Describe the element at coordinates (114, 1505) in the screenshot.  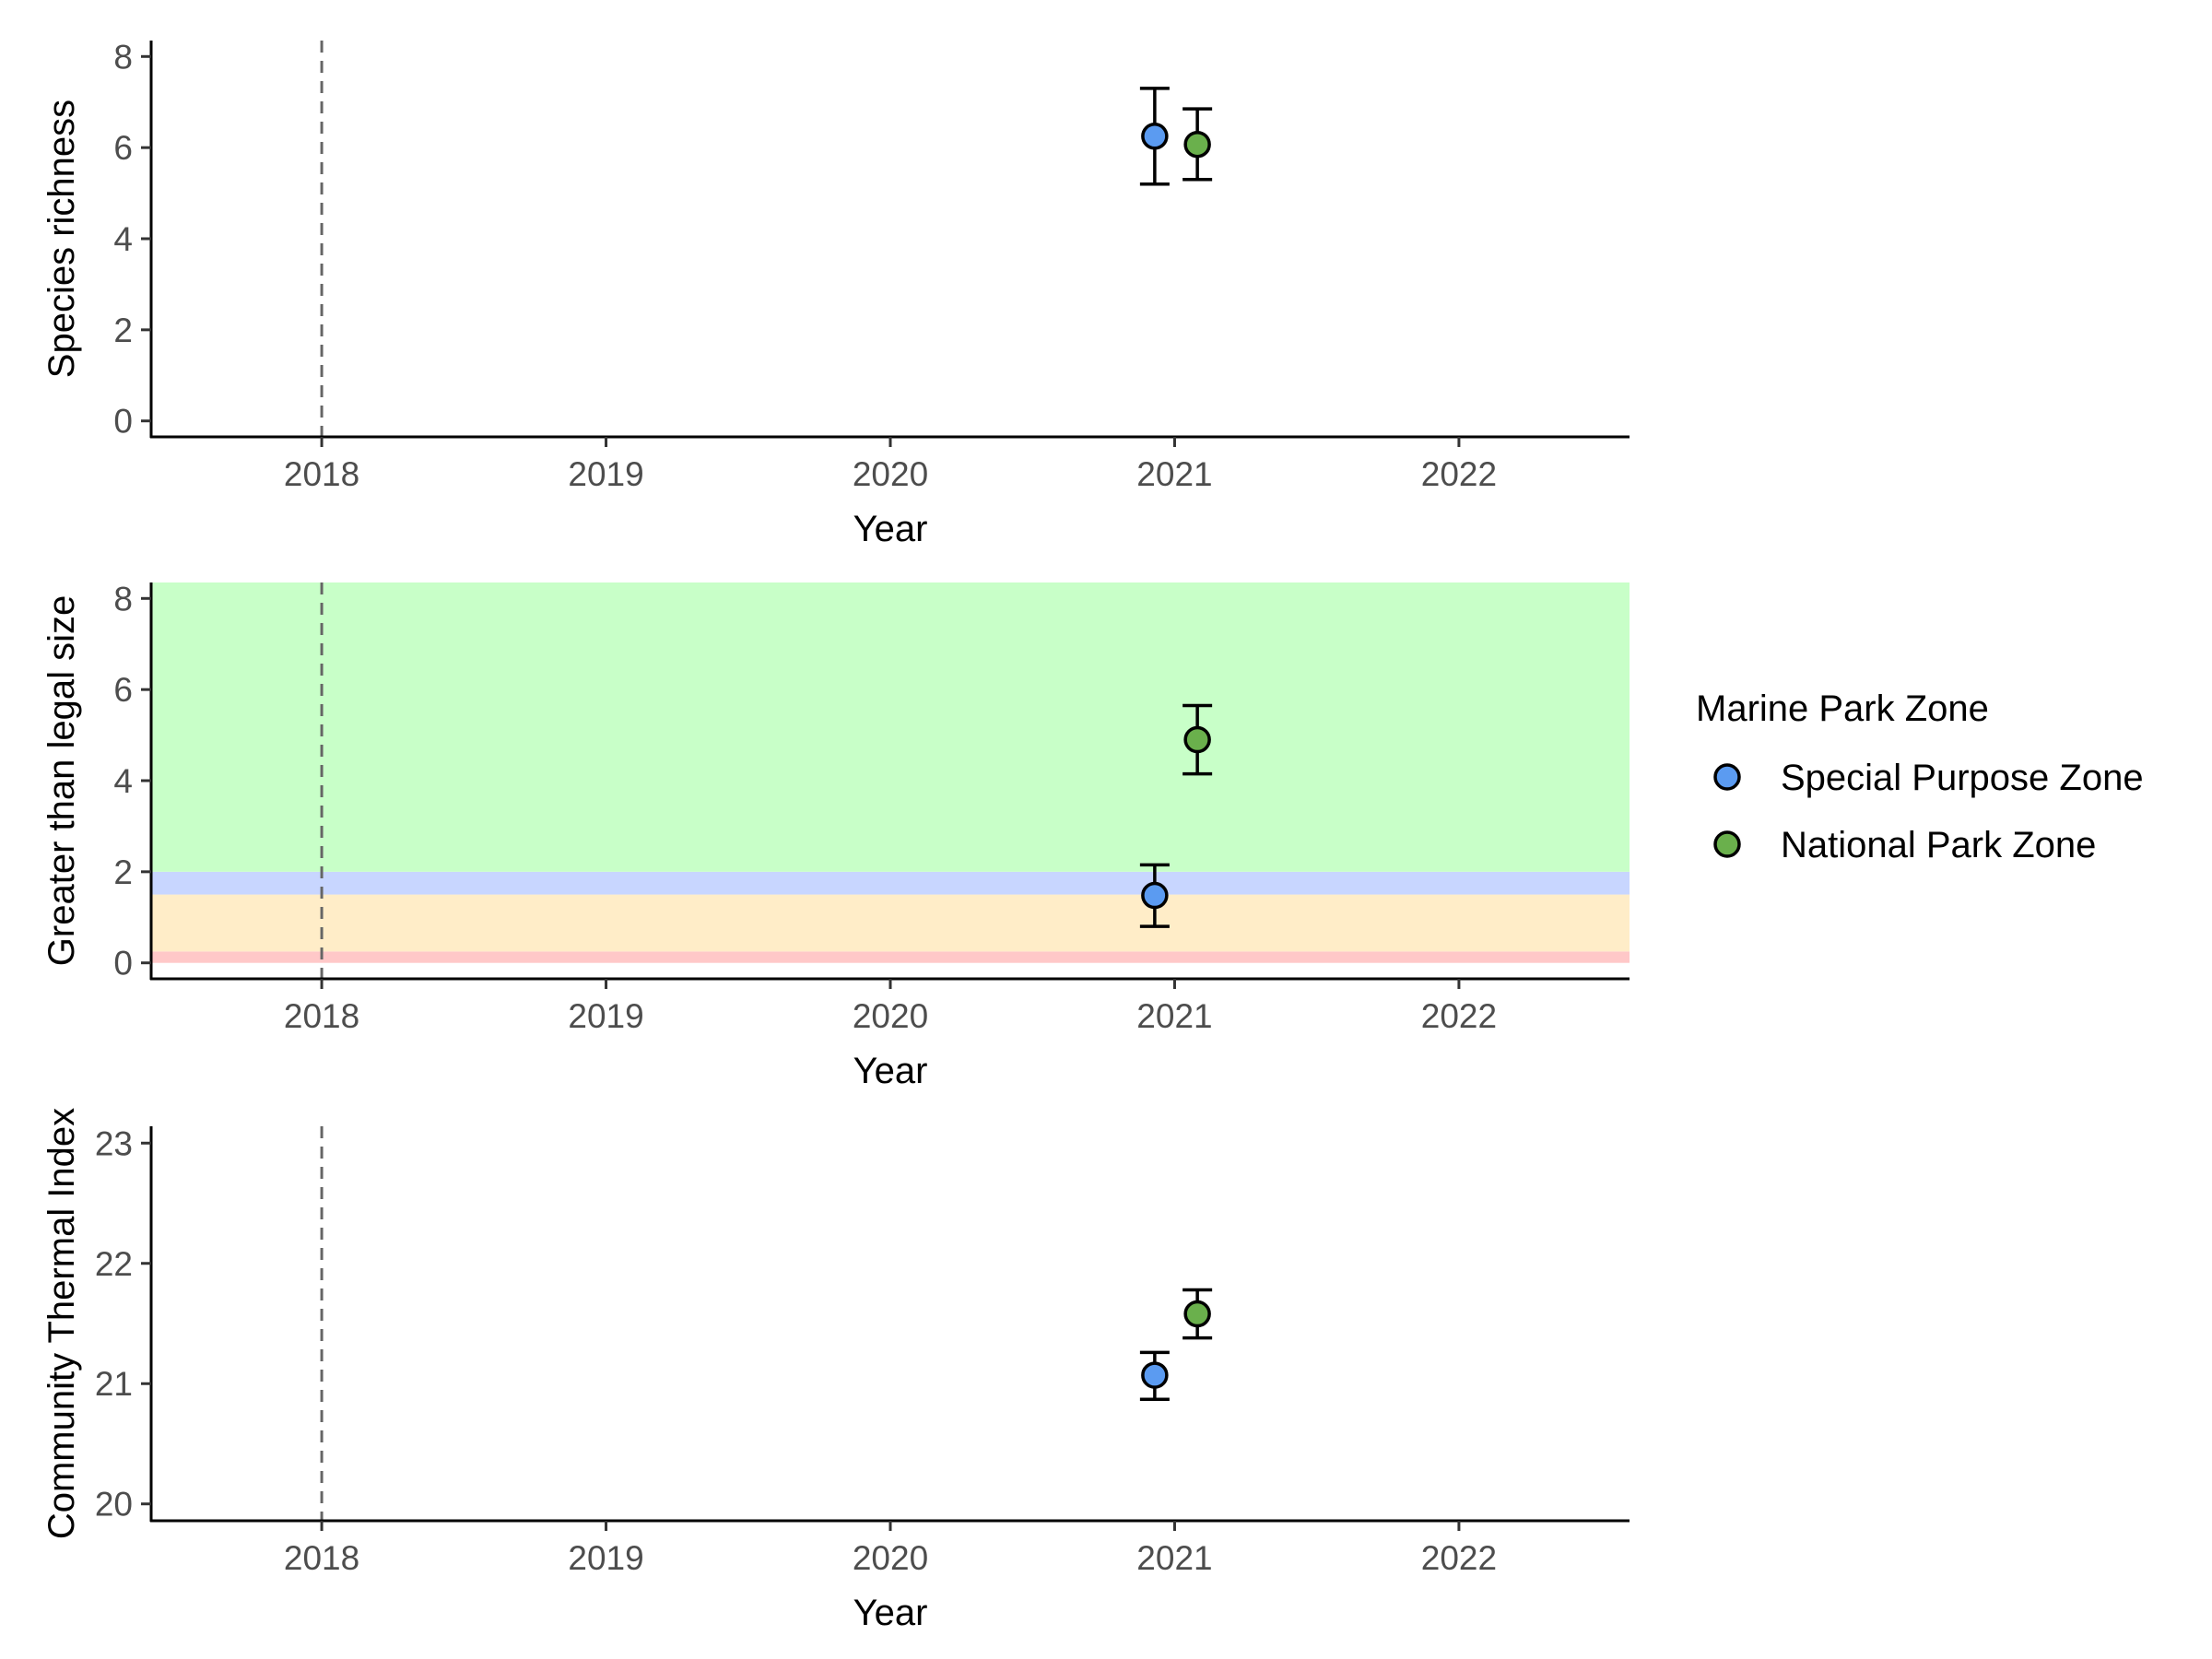
I see `y-tick-label: 20` at that location.